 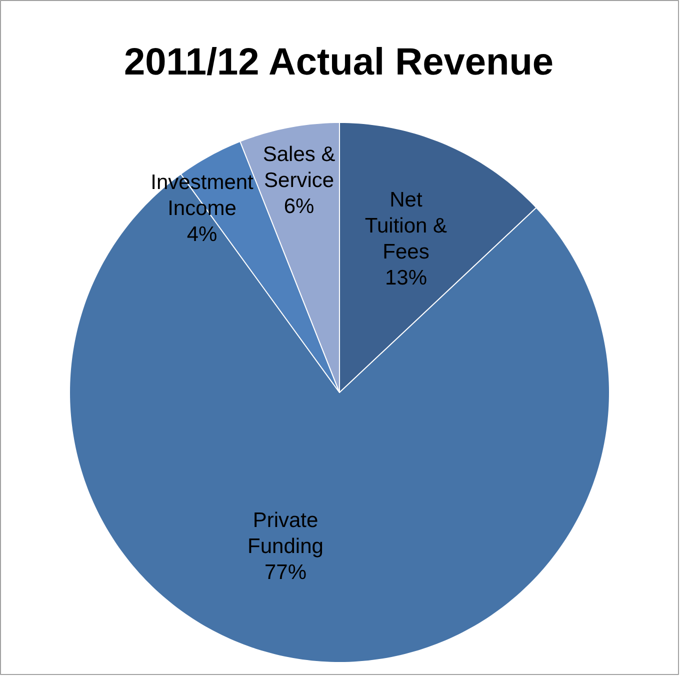 I want to click on data-label: 4%, so click(x=202, y=234).